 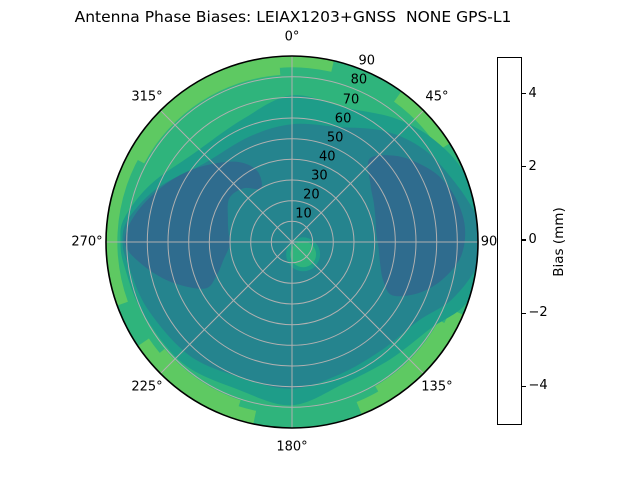 What do you see at coordinates (335, 138) in the screenshot?
I see `radial-label-50: 50` at bounding box center [335, 138].